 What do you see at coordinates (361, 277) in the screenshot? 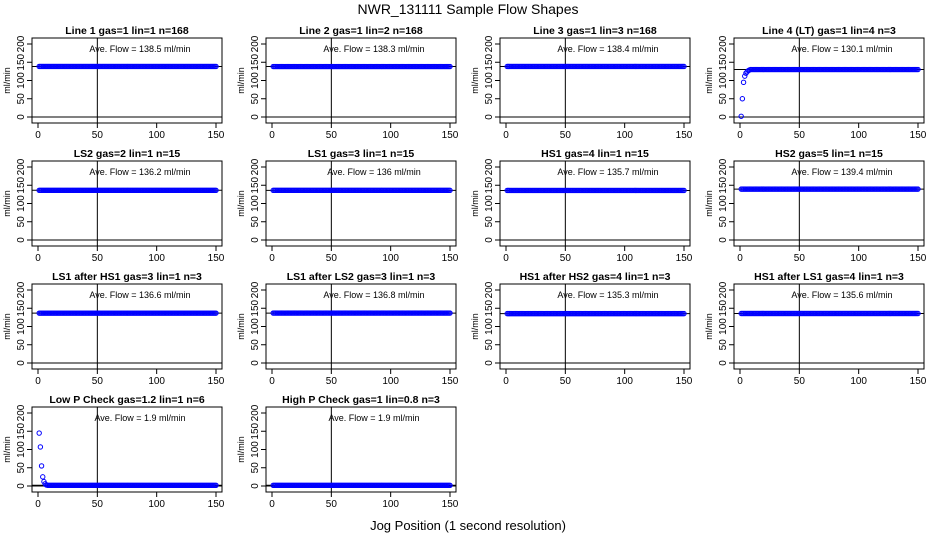
I see `panel-title: LS1 after LS2 gas=3 lin=1 n=3` at bounding box center [361, 277].